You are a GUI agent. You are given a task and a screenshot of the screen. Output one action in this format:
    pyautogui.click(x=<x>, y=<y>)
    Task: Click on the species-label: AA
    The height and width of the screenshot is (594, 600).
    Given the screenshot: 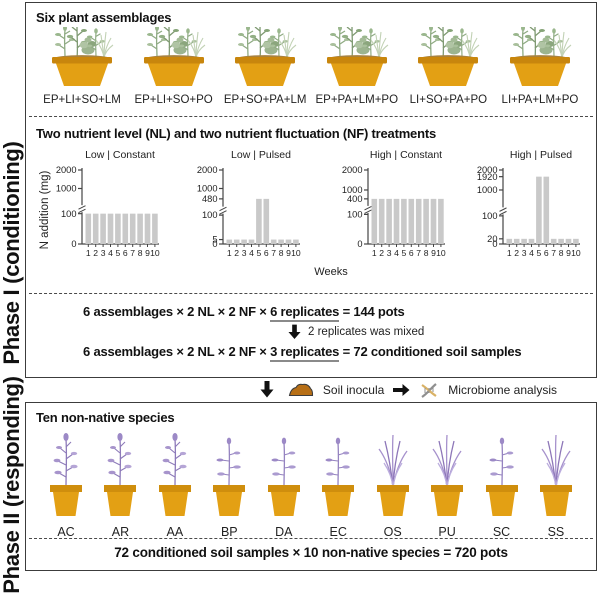 What is the action you would take?
    pyautogui.click(x=175, y=532)
    